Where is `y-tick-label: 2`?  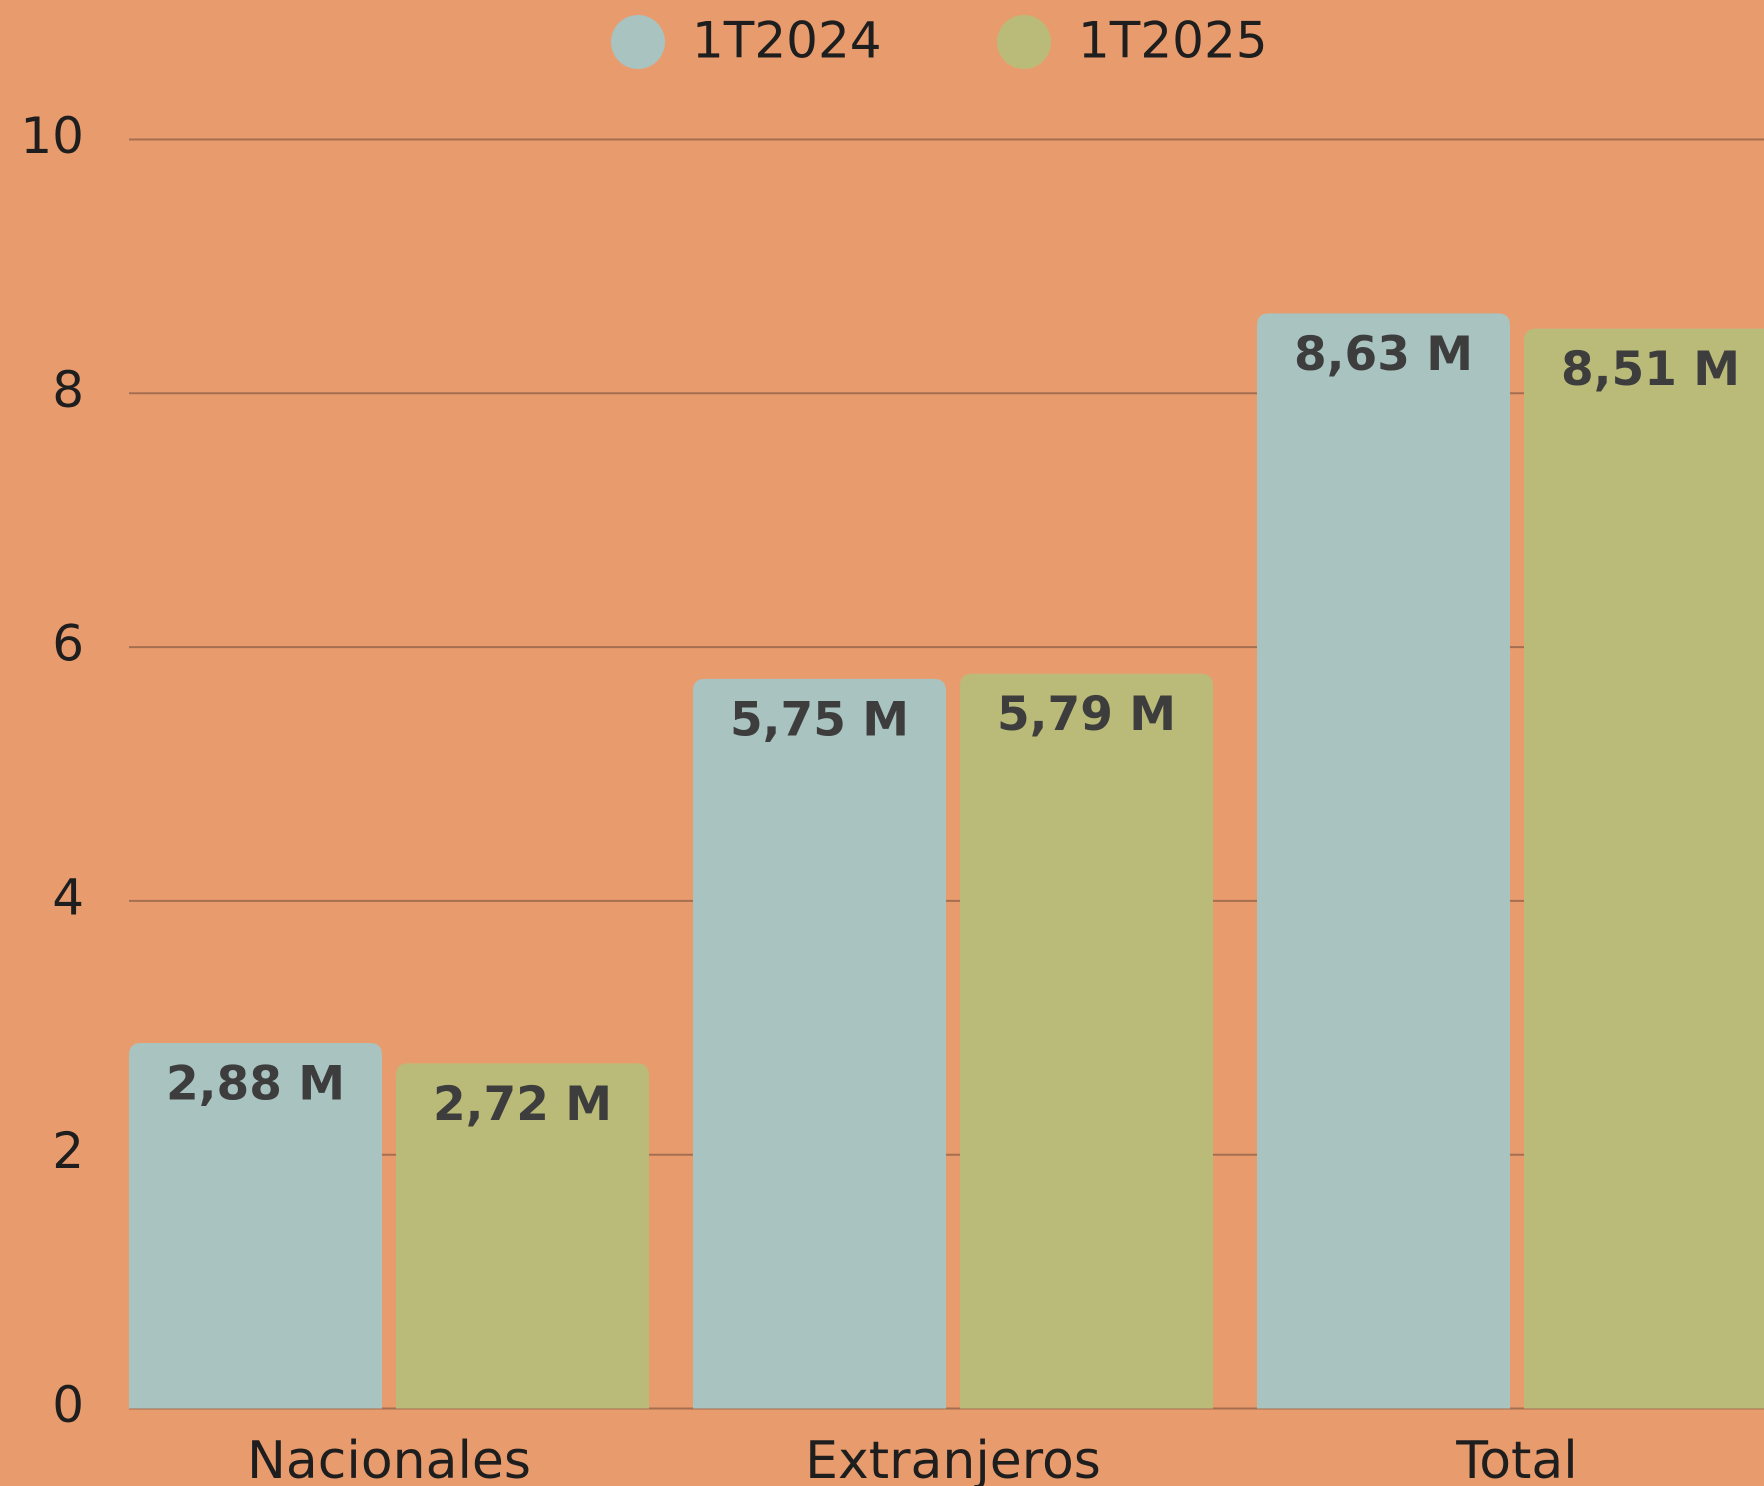 y-tick-label: 2 is located at coordinates (68, 1151).